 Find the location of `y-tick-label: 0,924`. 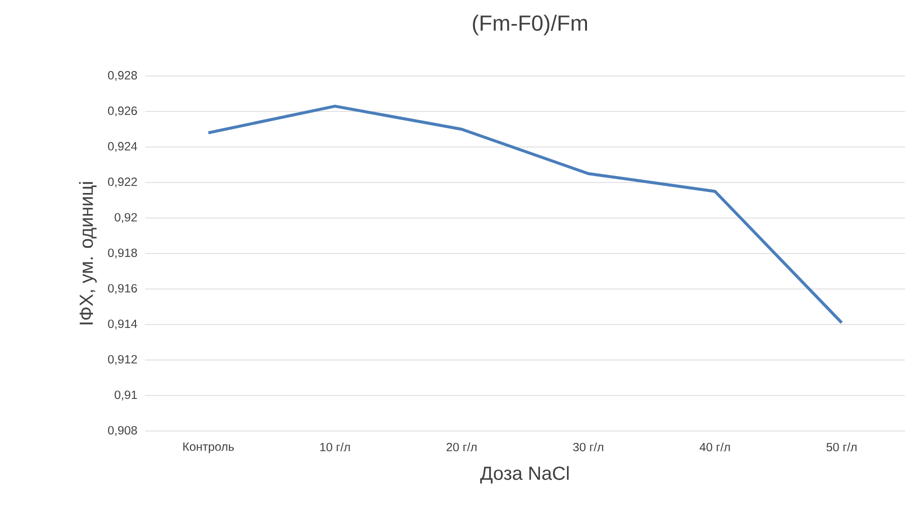

y-tick-label: 0,924 is located at coordinates (123, 147).